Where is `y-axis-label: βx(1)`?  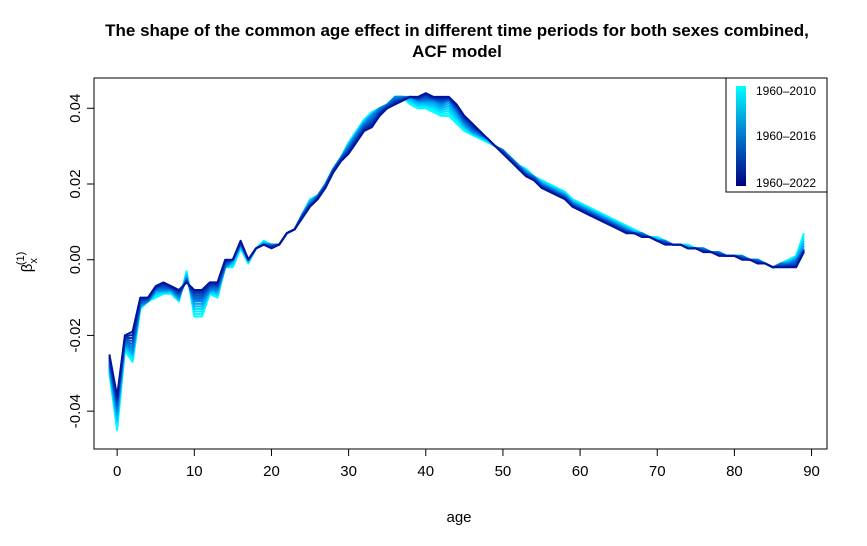 y-axis-label: βx(1) is located at coordinates (27, 262).